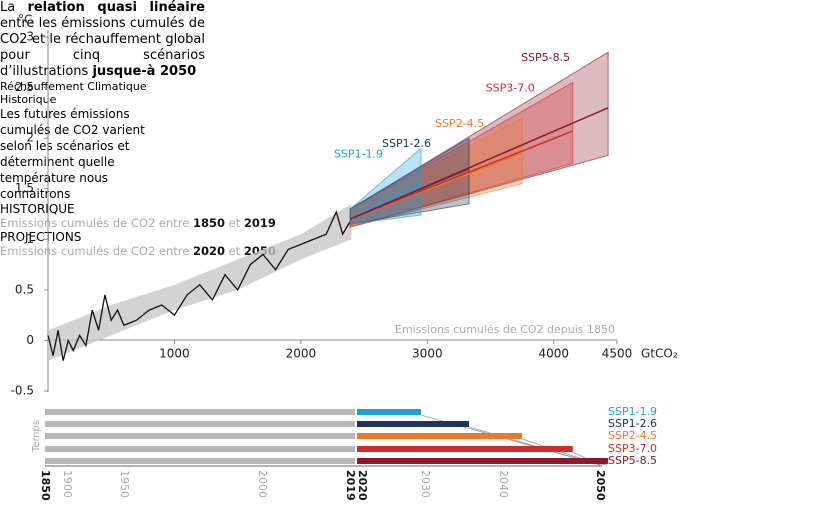  What do you see at coordinates (505, 329) in the screenshot?
I see `x-note: Emissions cumulés de CO2 depuis 1850` at bounding box center [505, 329].